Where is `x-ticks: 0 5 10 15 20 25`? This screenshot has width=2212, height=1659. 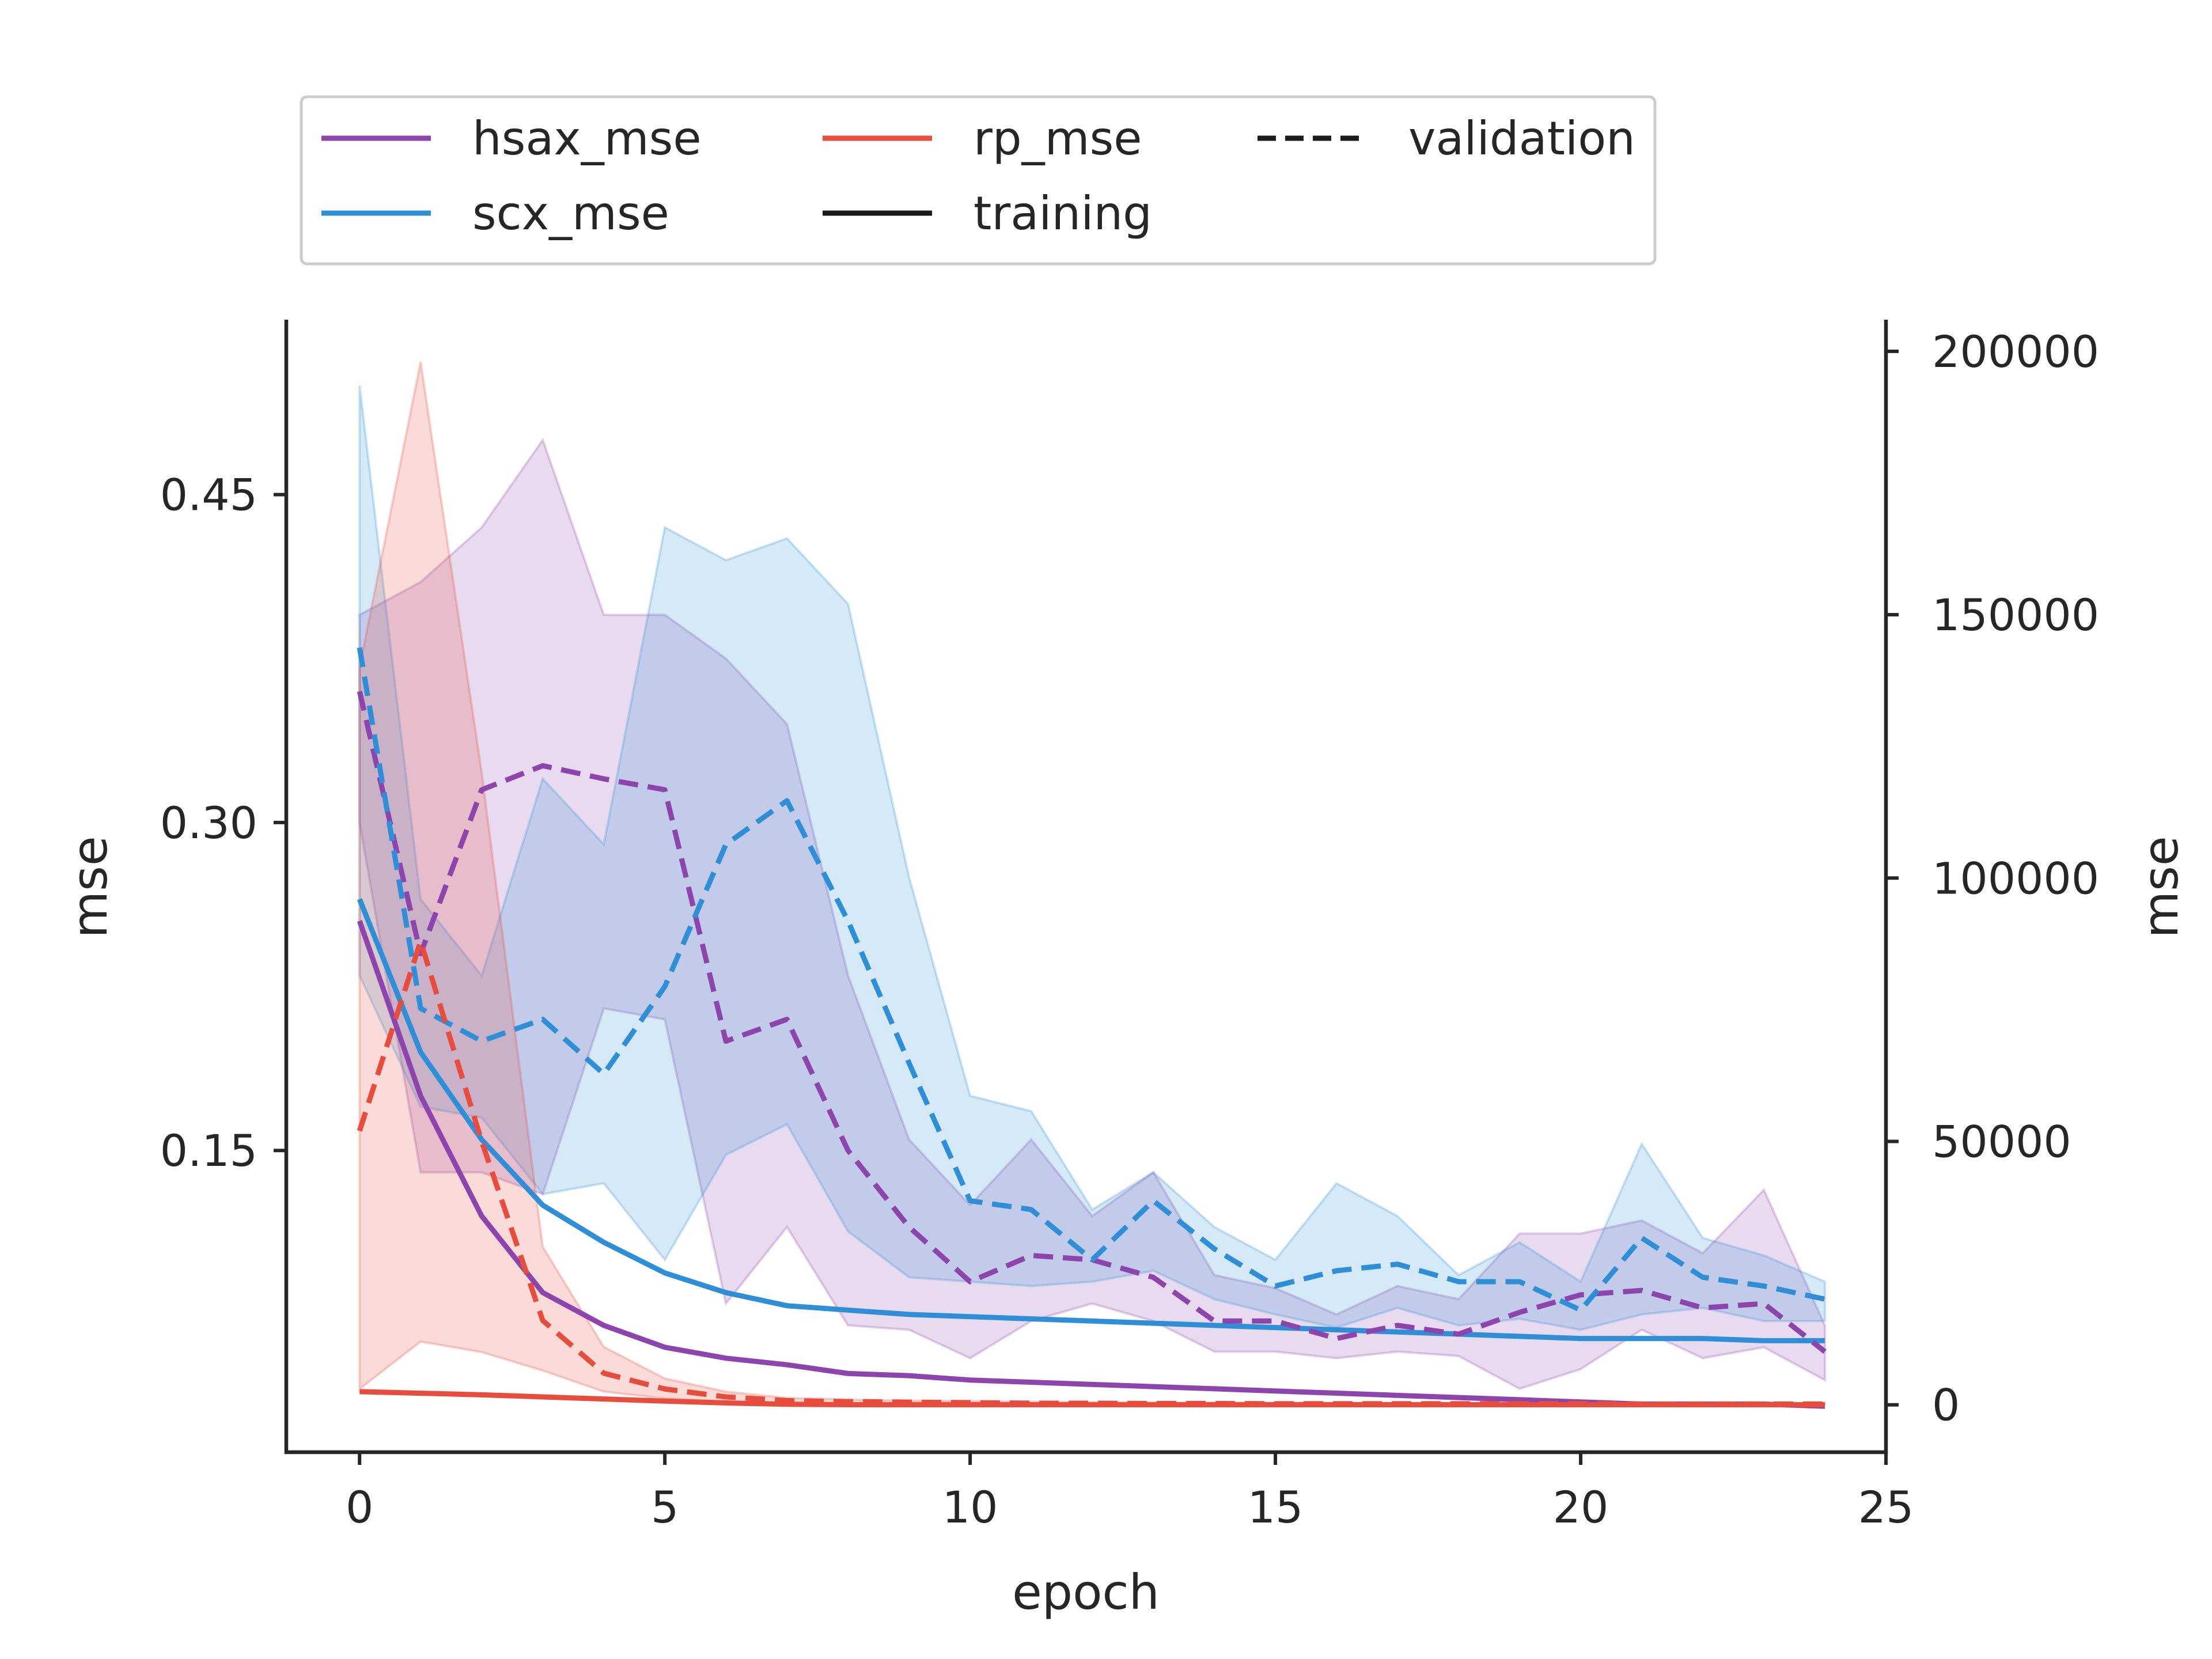
x-ticks: 0 5 10 15 20 25 is located at coordinates (1130, 1492).